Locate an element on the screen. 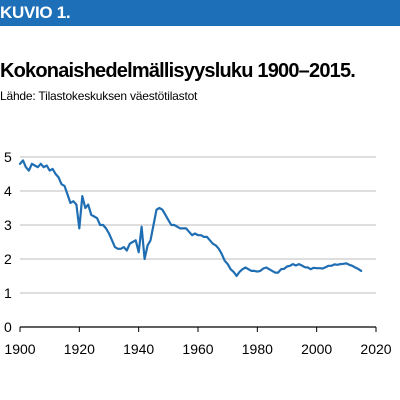 This screenshot has height=400, width=400. y-axis: 0 1 2 3 4 5 is located at coordinates (8, 242).